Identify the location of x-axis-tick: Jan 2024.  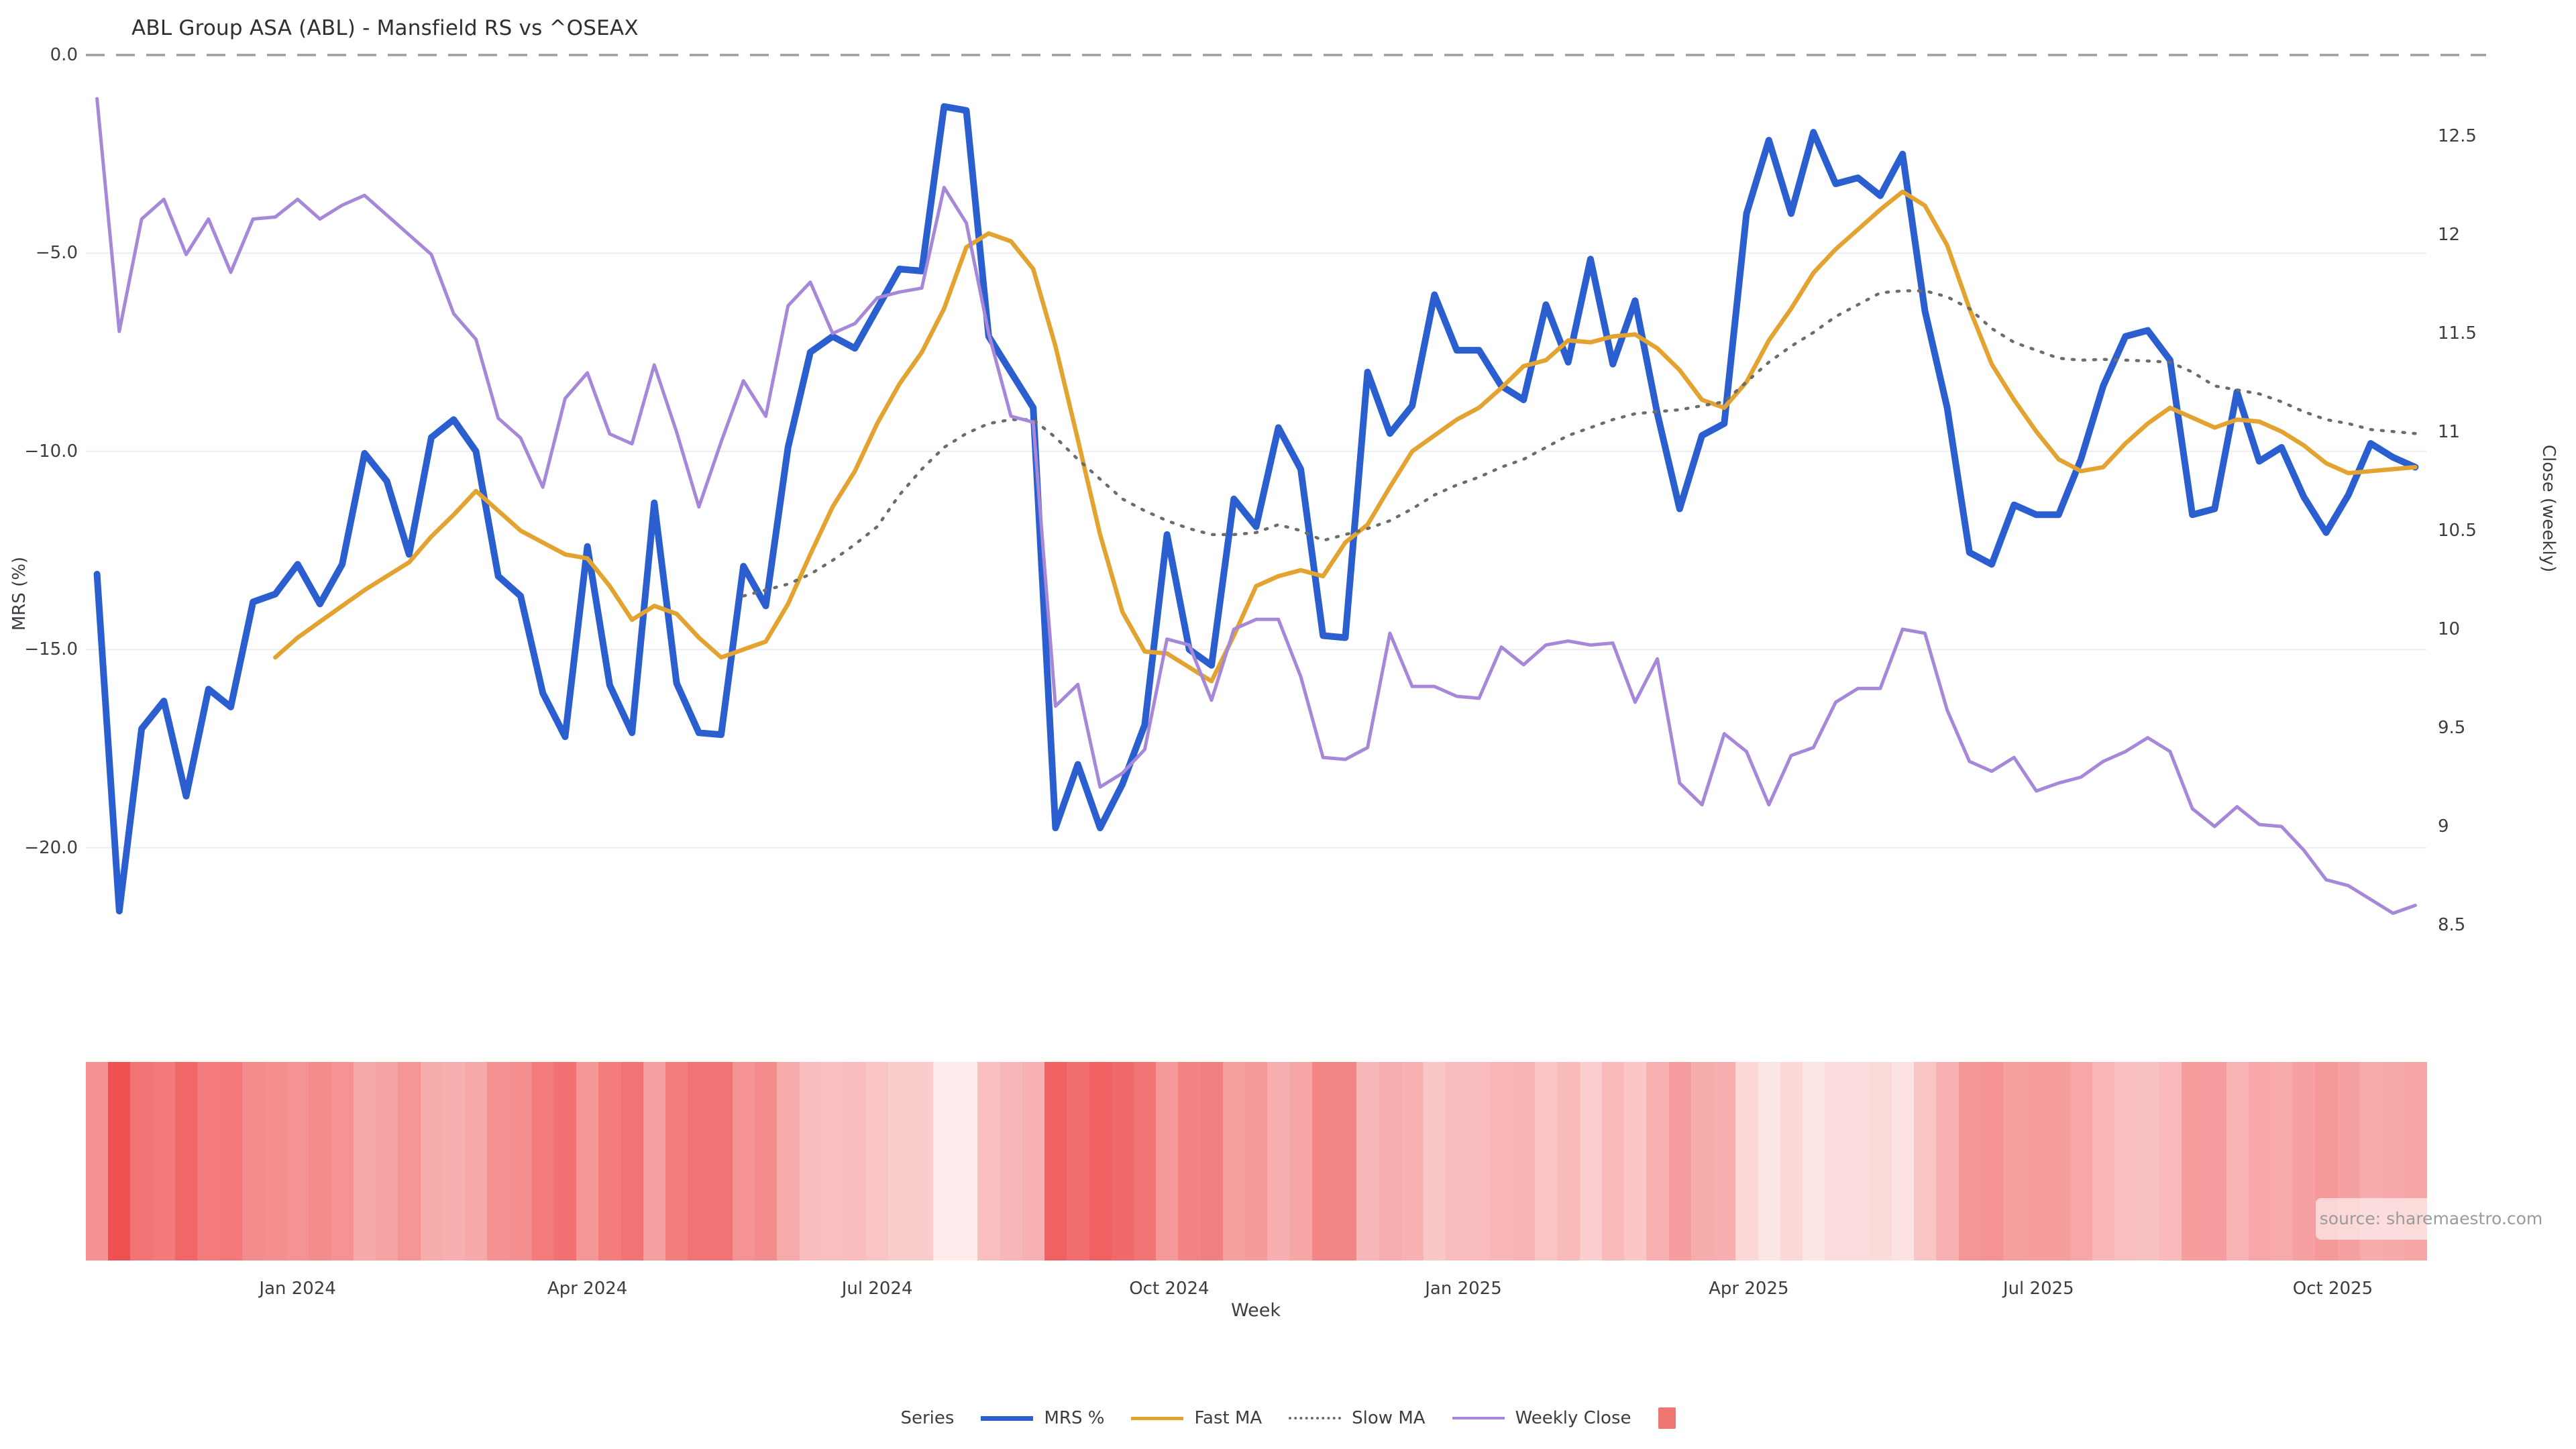
(297, 1289).